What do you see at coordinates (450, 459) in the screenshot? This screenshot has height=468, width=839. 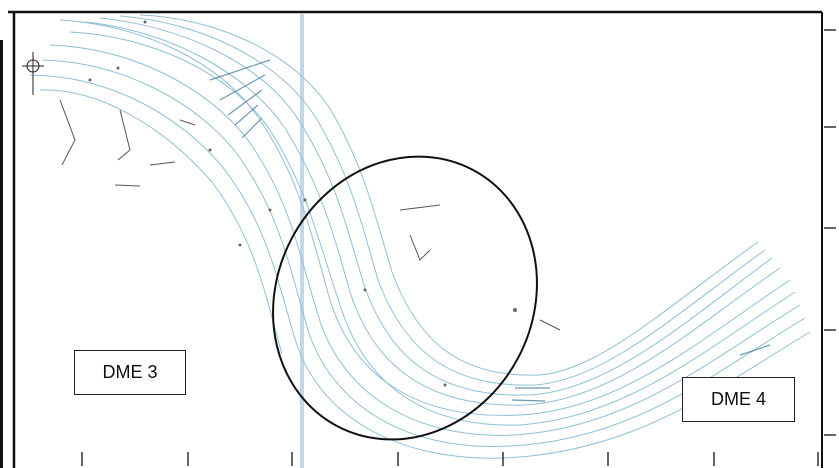 I see `bottom-ticks` at bounding box center [450, 459].